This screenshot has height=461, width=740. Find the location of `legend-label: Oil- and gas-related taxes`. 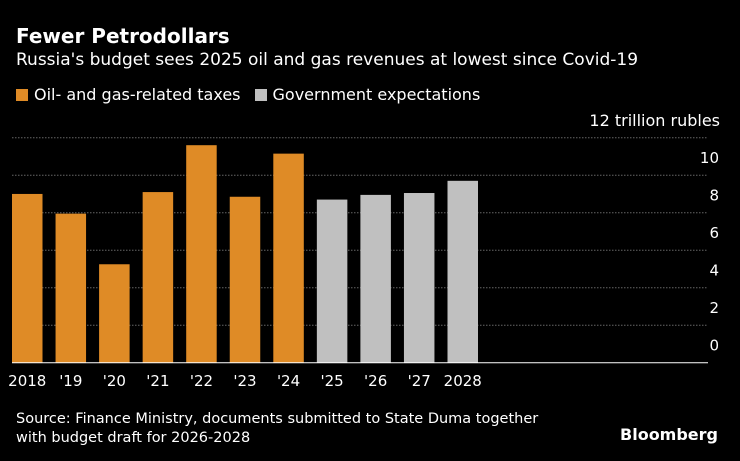

legend-label: Oil- and gas-related taxes is located at coordinates (137, 94).